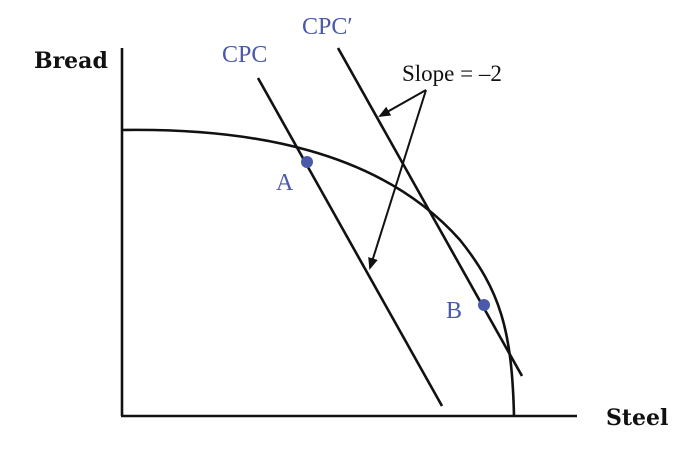 This screenshot has height=458, width=696. I want to click on y-axis-label: Bread, so click(71, 61).